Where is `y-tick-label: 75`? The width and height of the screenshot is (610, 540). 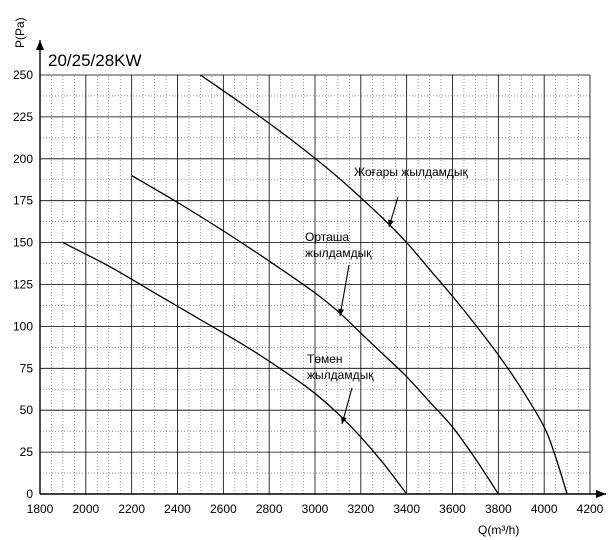
y-tick-label: 75 is located at coordinates (27, 368).